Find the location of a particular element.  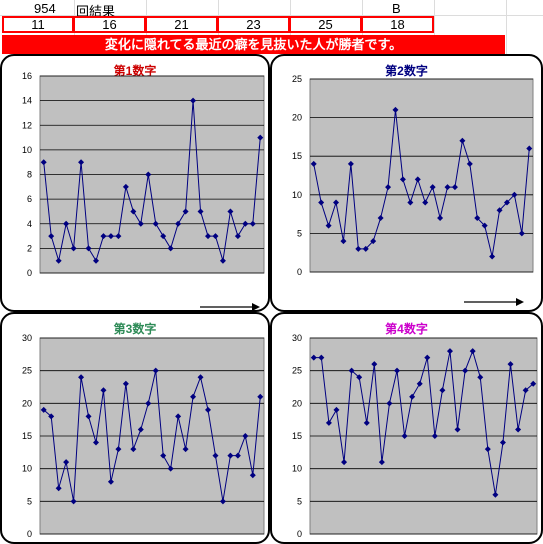

winning-number-cell: 23 is located at coordinates (253, 24).